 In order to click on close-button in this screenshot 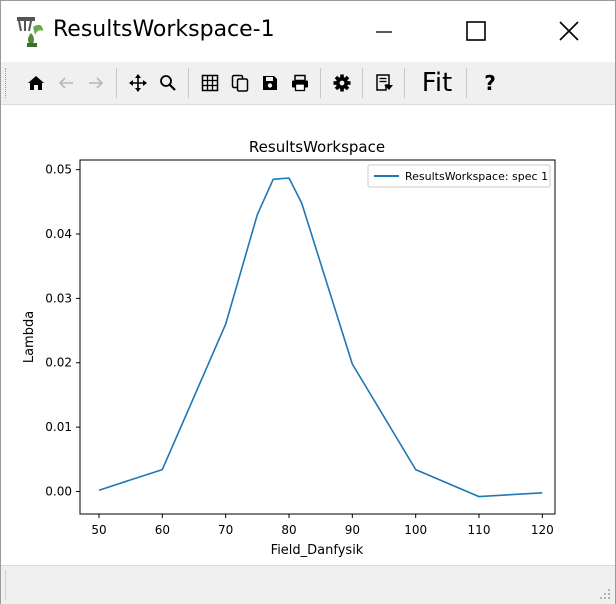, I will do `click(569, 31)`.